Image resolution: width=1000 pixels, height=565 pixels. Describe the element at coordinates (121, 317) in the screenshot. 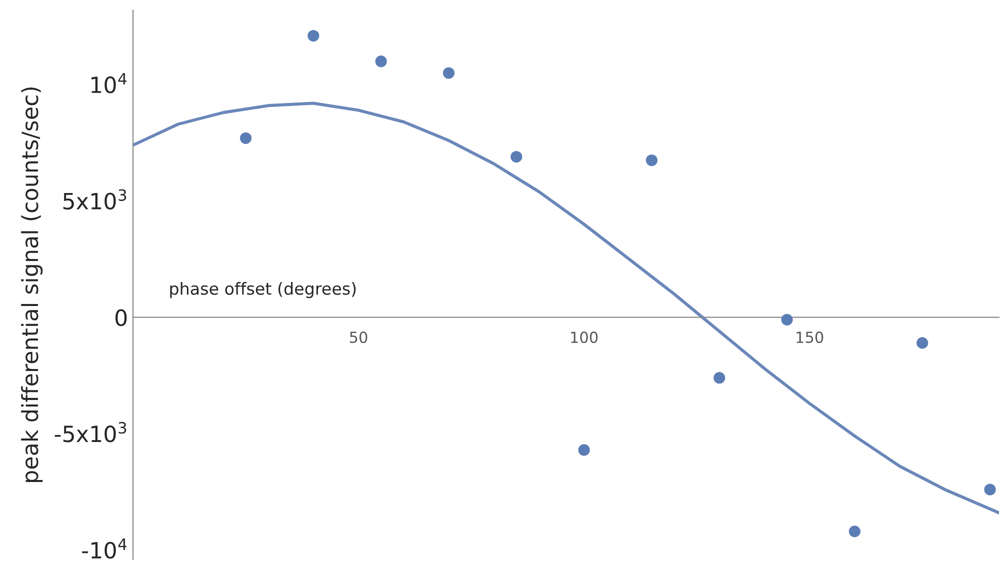

I see `y-tick-label: 0` at that location.